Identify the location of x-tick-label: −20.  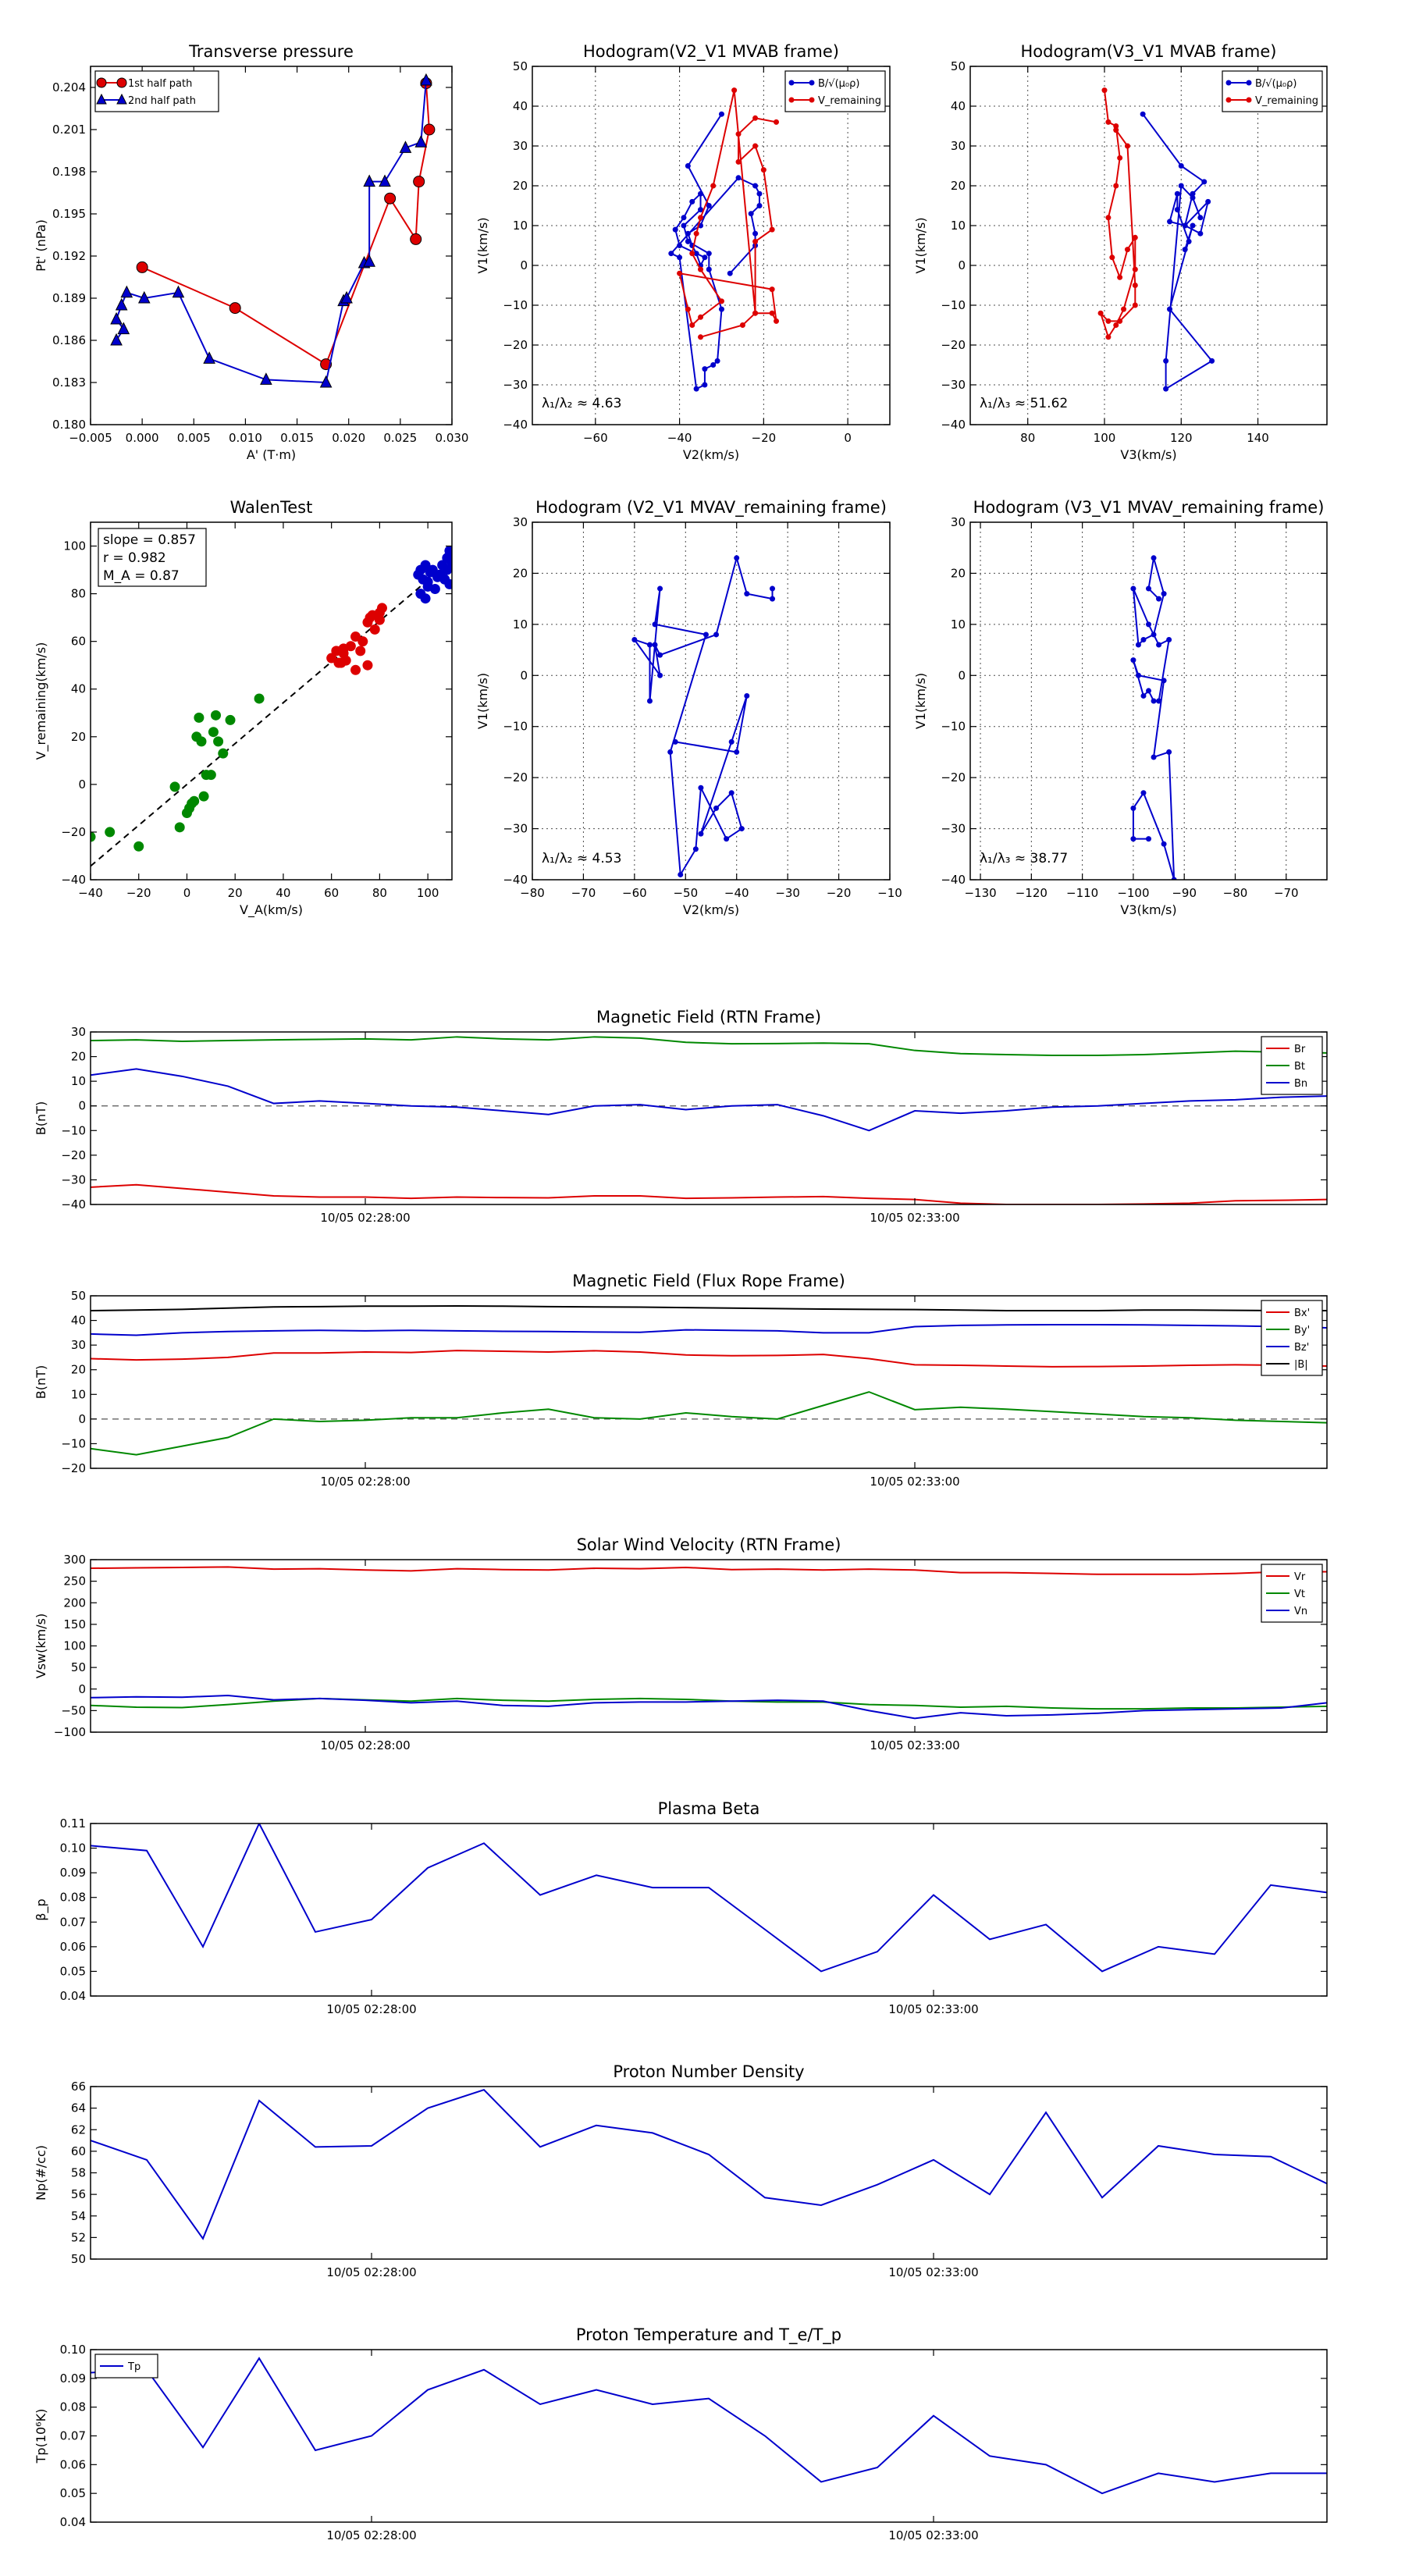
(138, 893).